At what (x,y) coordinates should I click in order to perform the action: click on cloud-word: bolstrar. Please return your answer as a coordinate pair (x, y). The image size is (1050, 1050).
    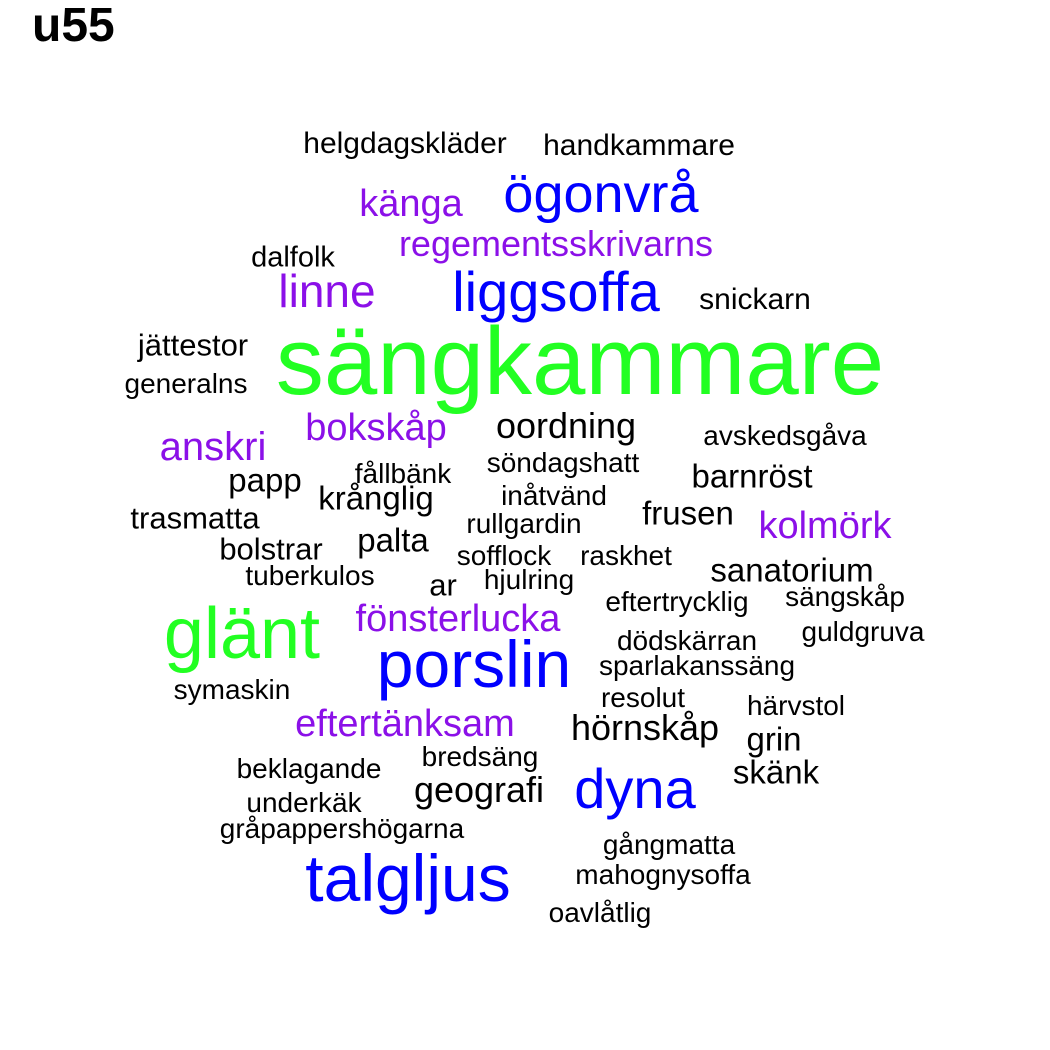
    Looking at the image, I should click on (271, 549).